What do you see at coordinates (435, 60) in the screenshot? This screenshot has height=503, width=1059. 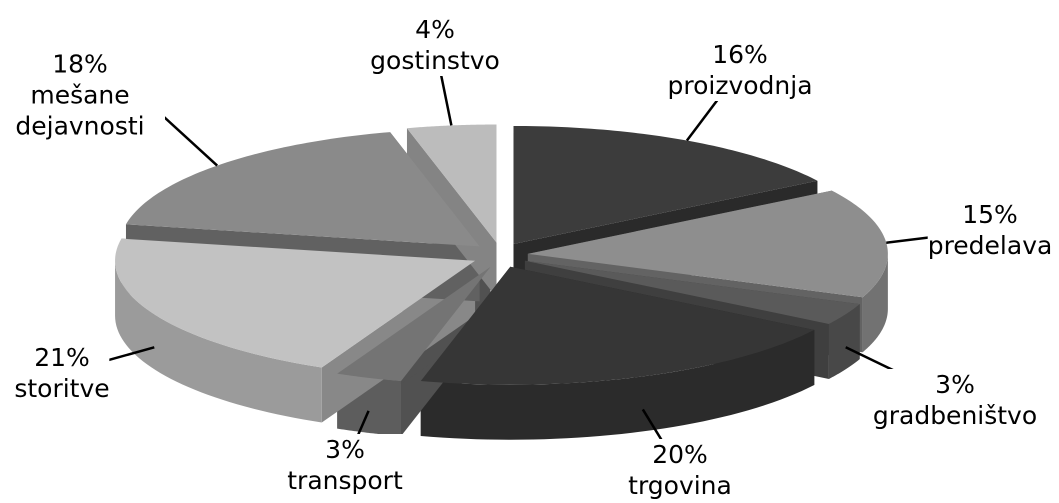 I see `slice-name: gostinstvo` at bounding box center [435, 60].